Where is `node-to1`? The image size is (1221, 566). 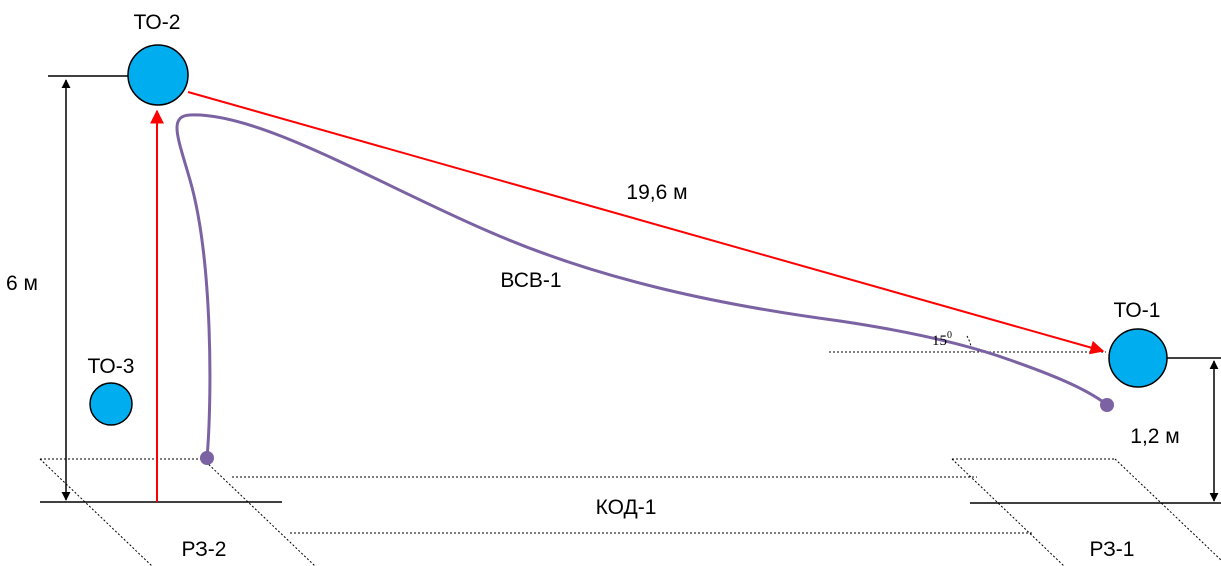
node-to1 is located at coordinates (1138, 358).